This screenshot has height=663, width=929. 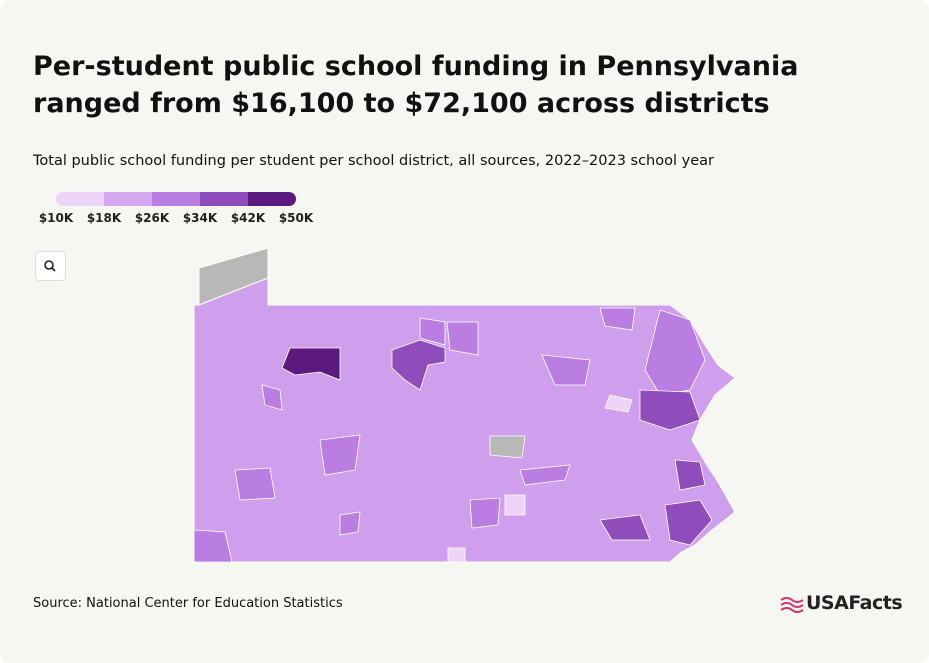 What do you see at coordinates (296, 218) in the screenshot?
I see `legend-label: $50K` at bounding box center [296, 218].